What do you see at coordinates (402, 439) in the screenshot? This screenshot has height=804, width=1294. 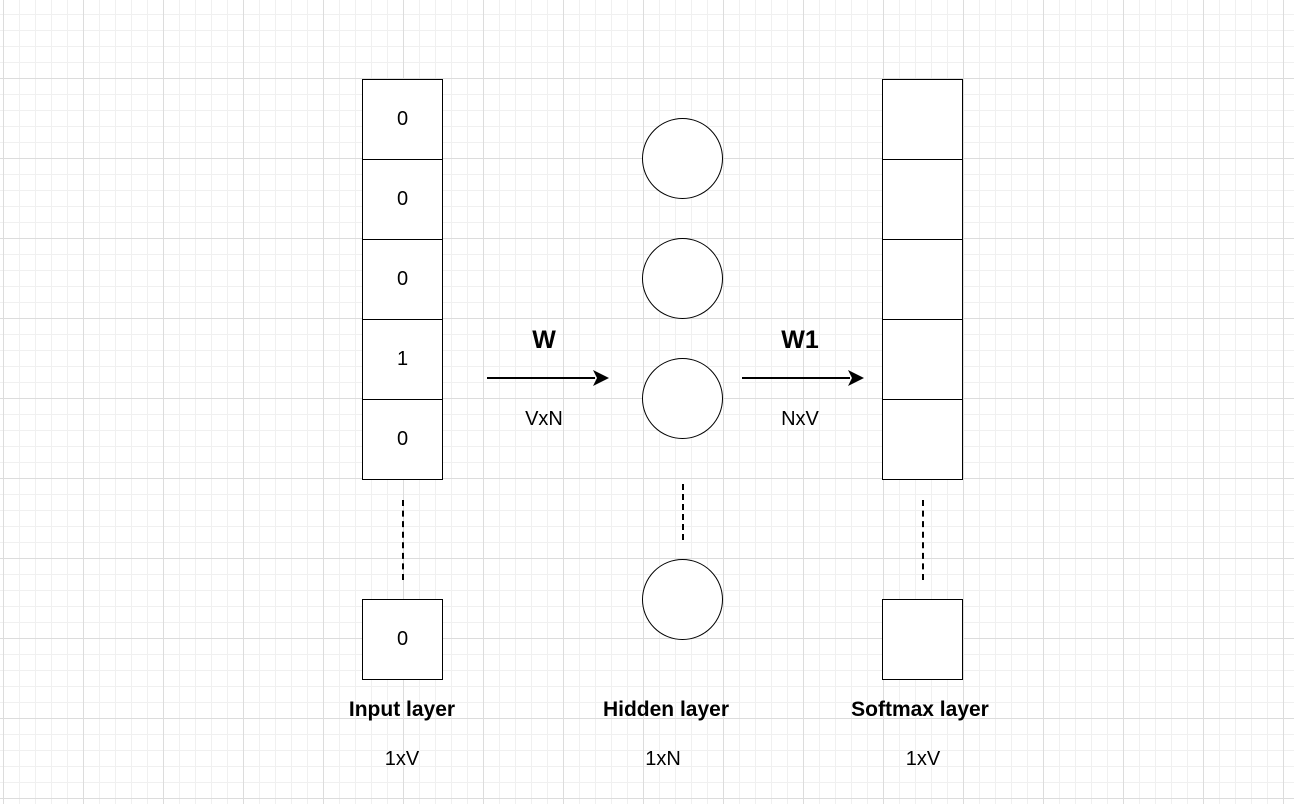 I see `input-cell-5: 0` at bounding box center [402, 439].